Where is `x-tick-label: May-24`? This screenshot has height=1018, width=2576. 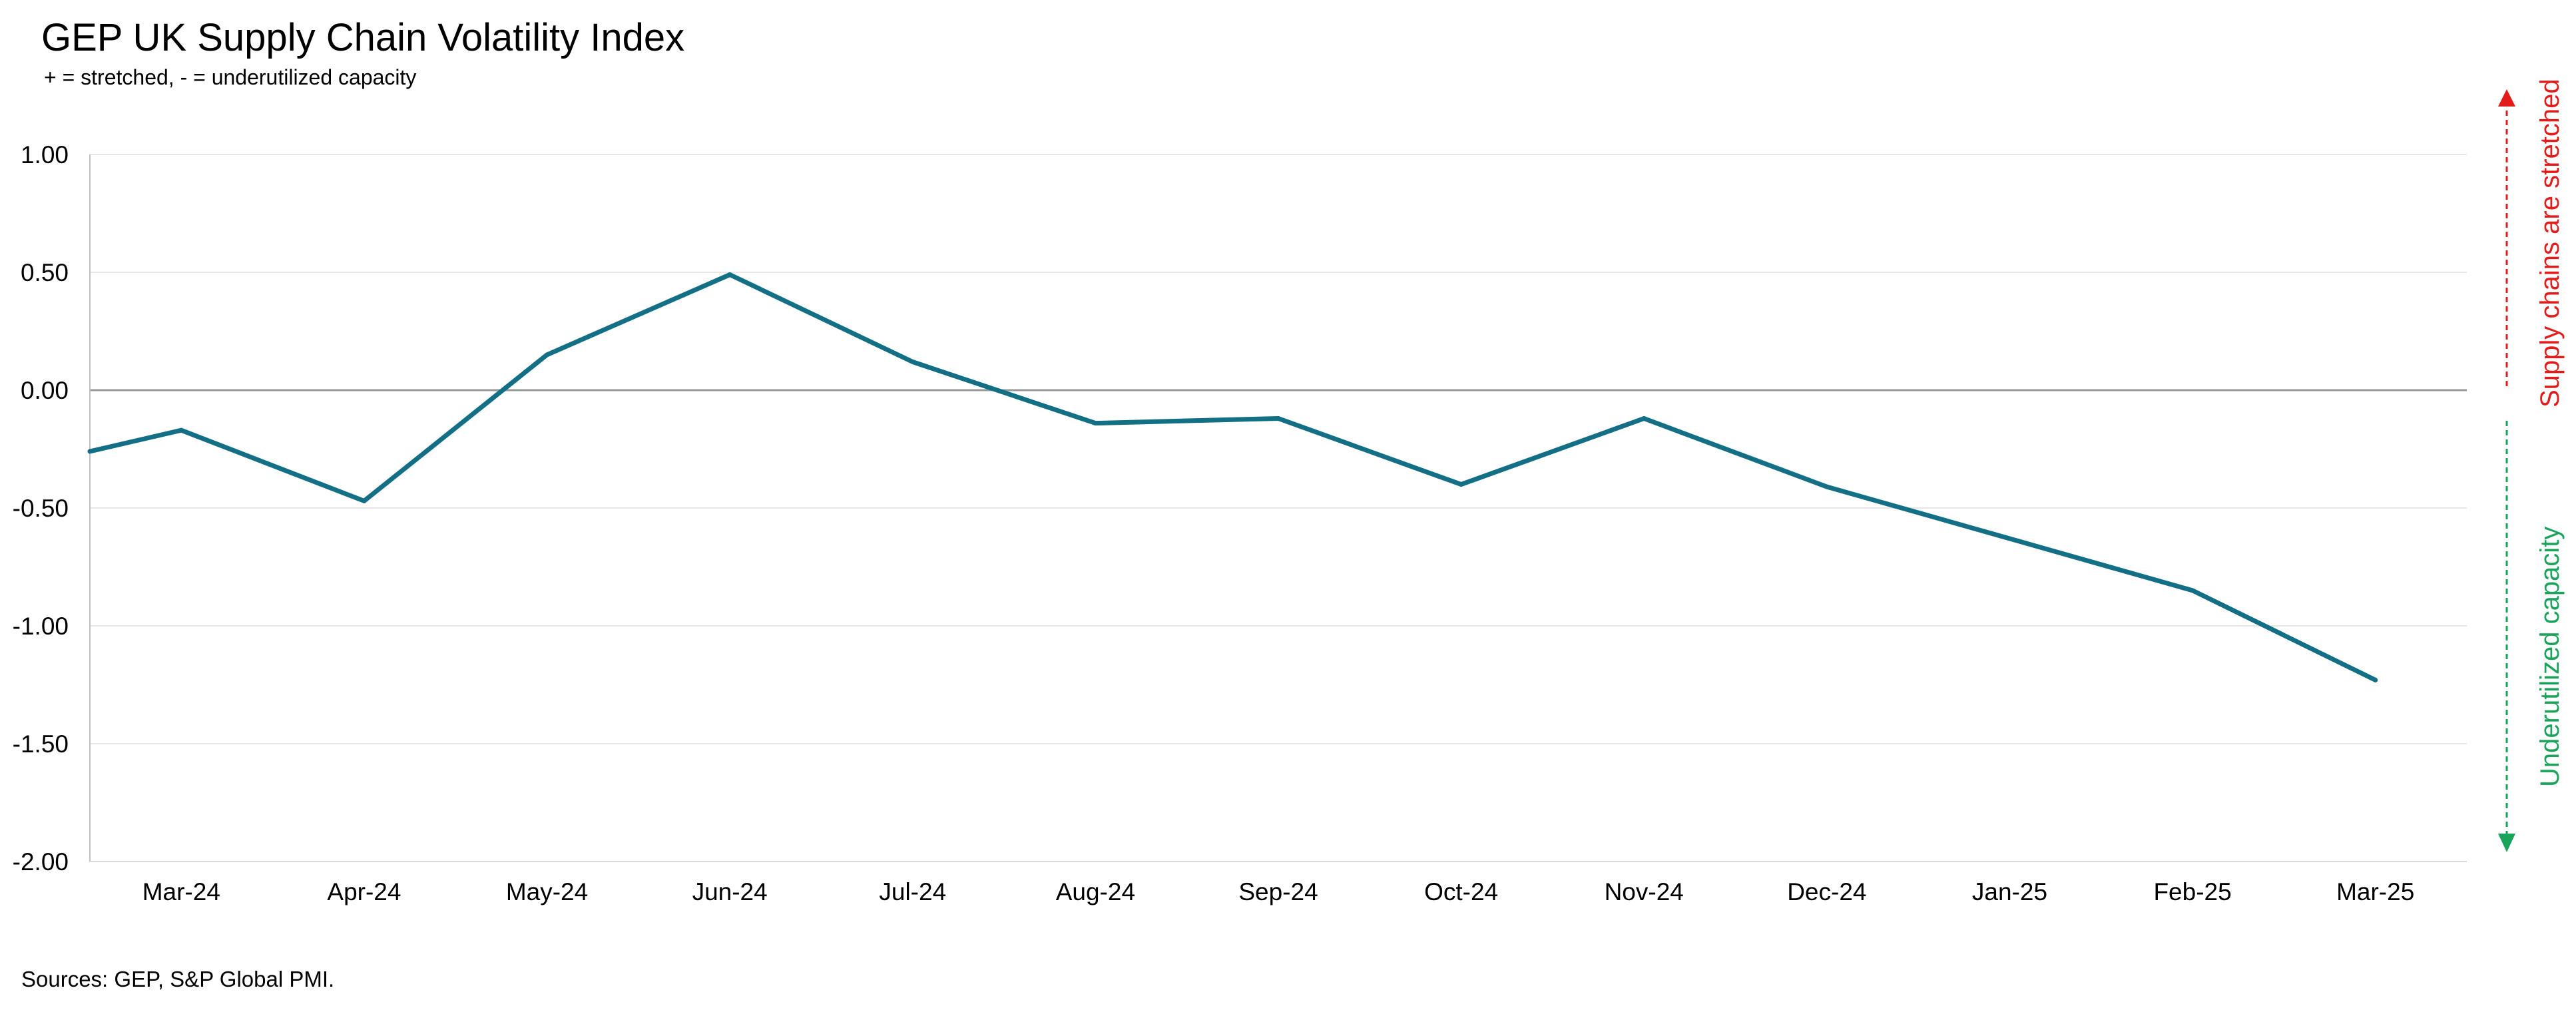
x-tick-label: May-24 is located at coordinates (547, 892).